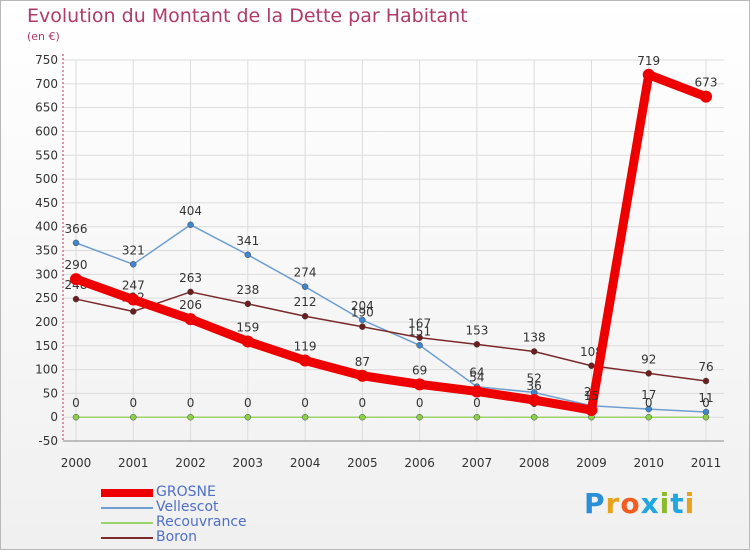  What do you see at coordinates (419, 370) in the screenshot?
I see `data-label: 69` at bounding box center [419, 370].